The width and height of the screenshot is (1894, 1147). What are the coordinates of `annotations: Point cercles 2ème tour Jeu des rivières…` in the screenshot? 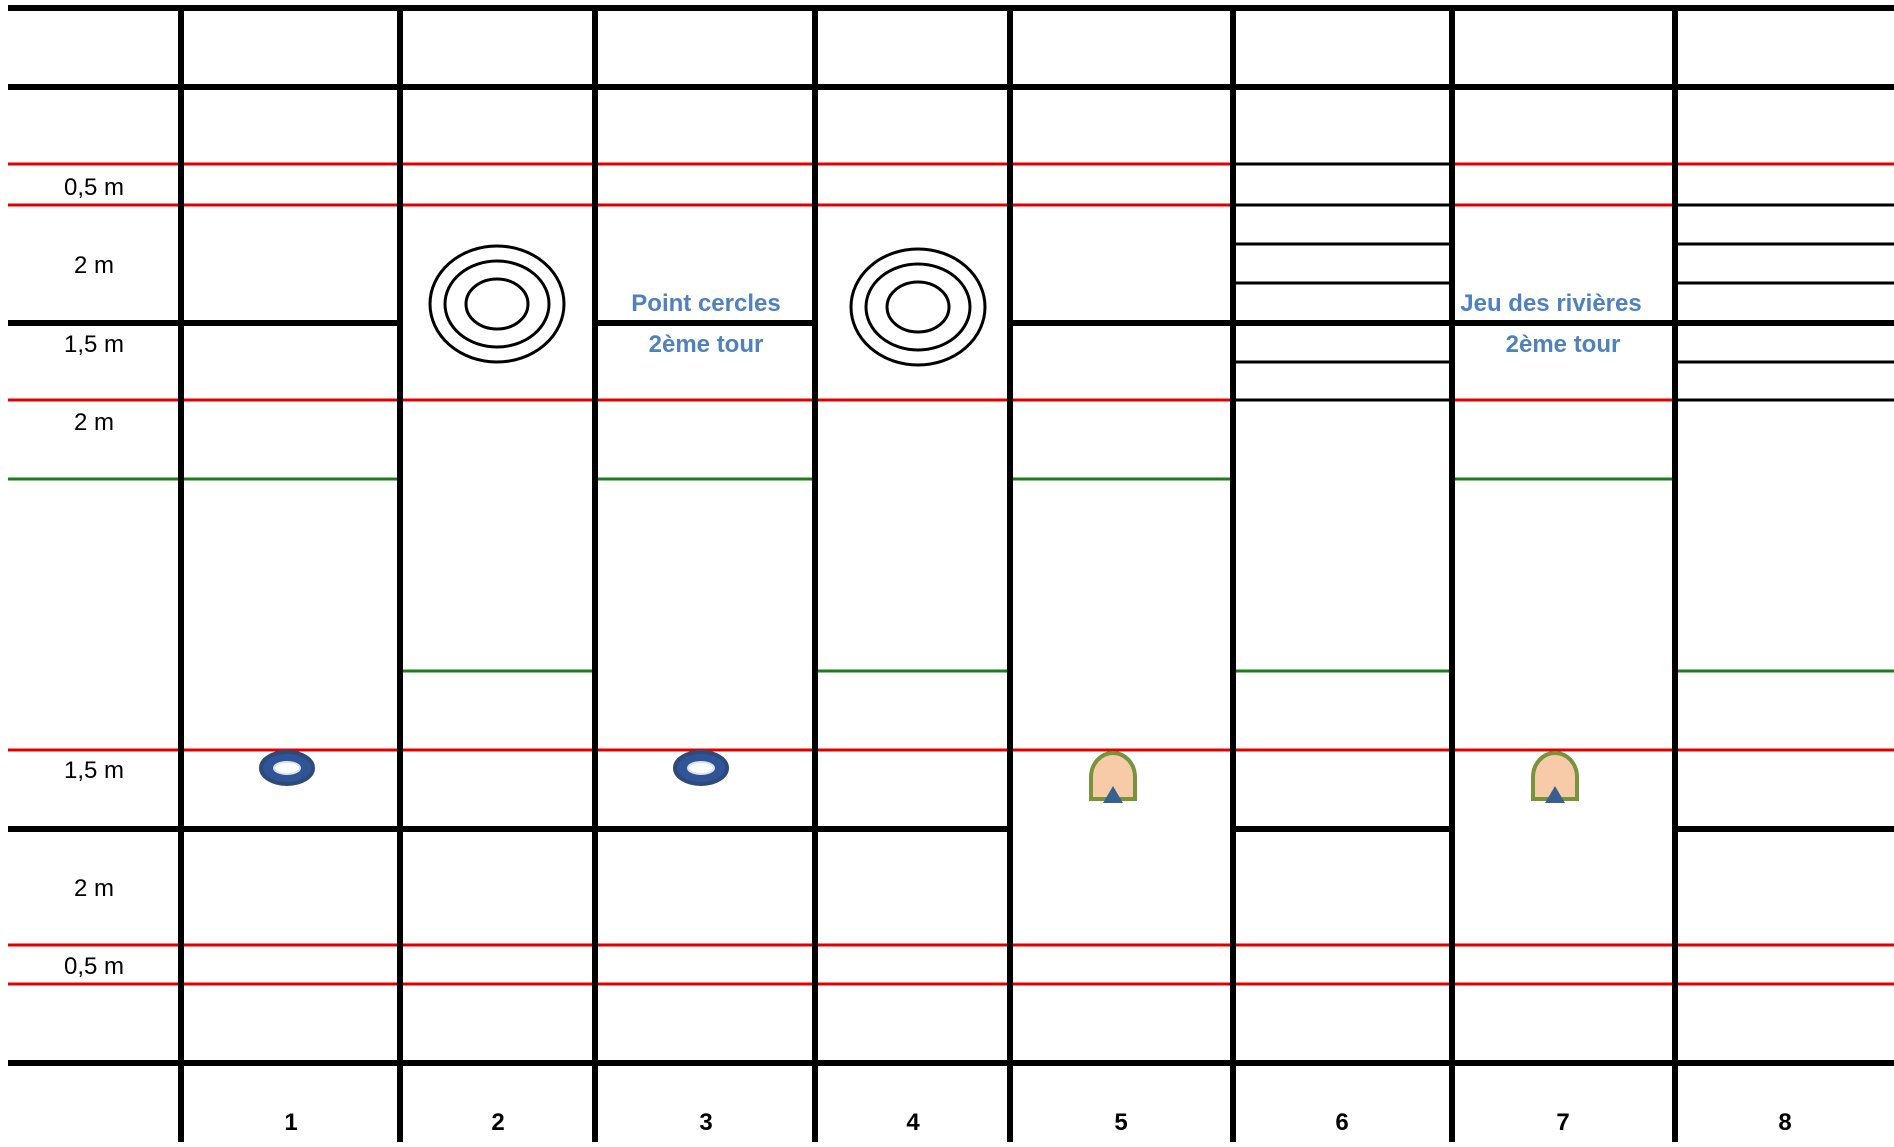 It's located at (1136, 324).